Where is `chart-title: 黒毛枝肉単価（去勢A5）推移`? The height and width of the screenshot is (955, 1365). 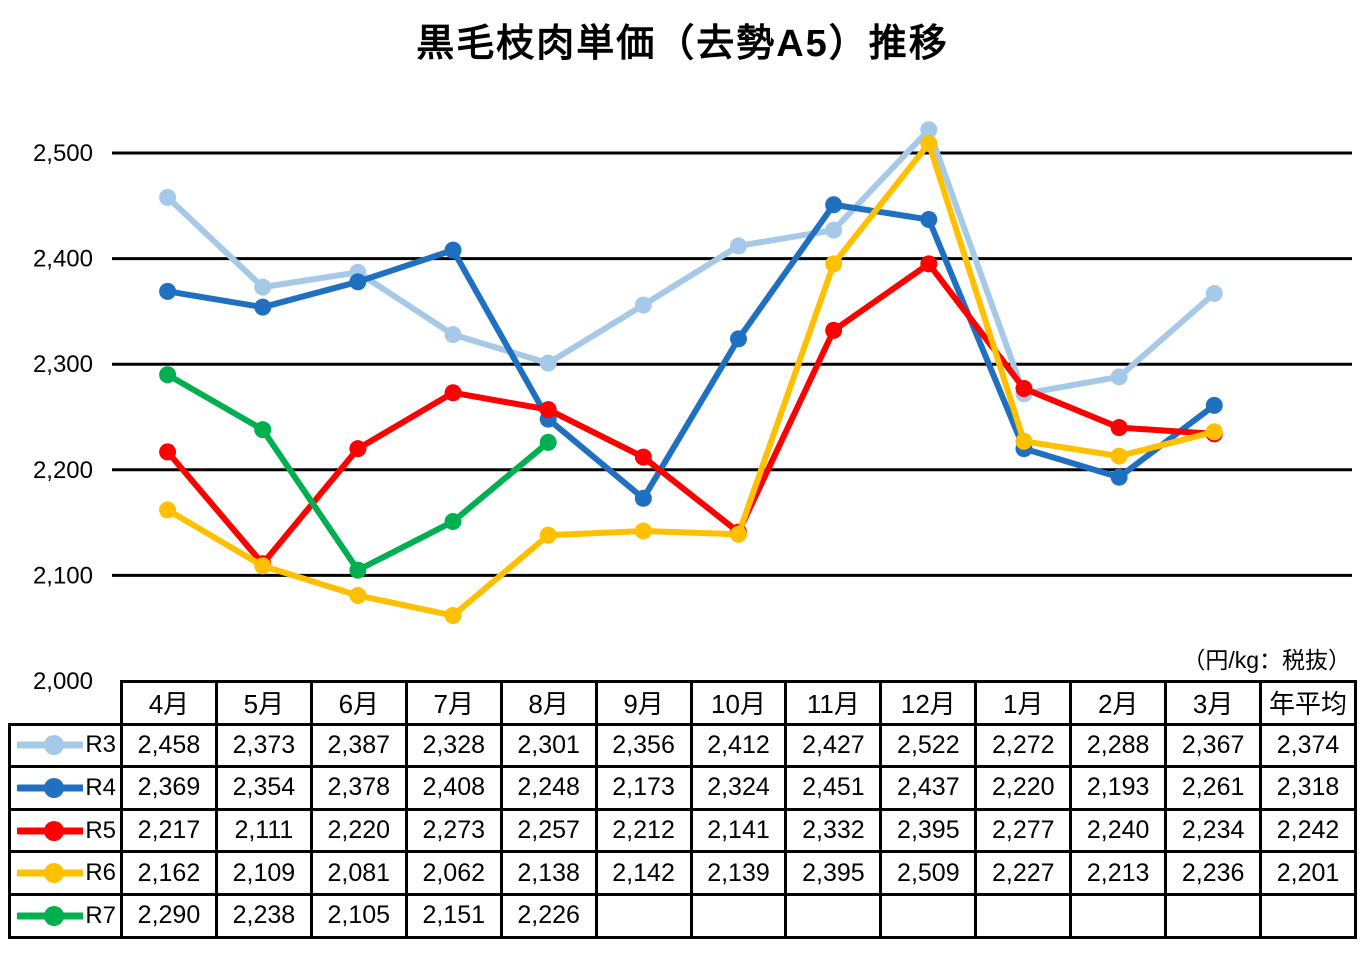 chart-title: 黒毛枝肉単価（去勢A5）推移 is located at coordinates (682, 44).